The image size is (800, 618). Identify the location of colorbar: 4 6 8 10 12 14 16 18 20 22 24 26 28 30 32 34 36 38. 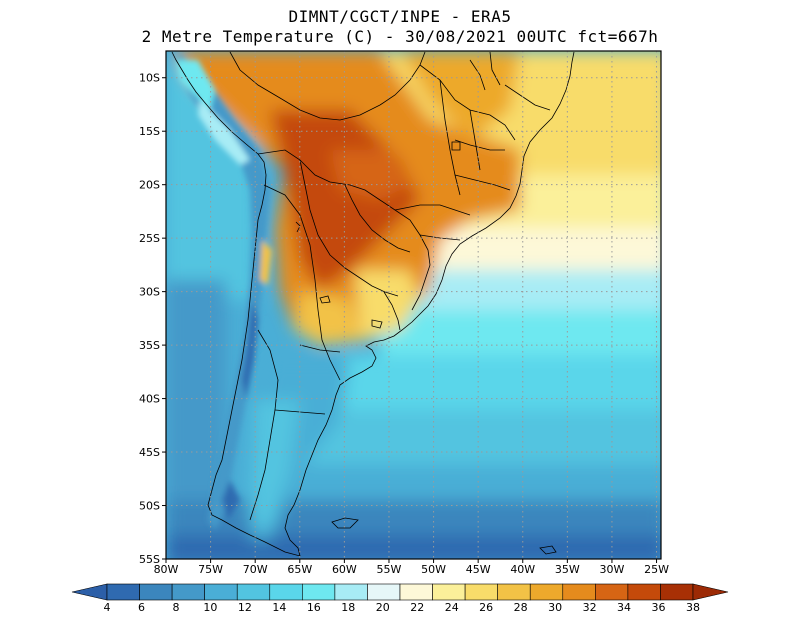
(400, 598).